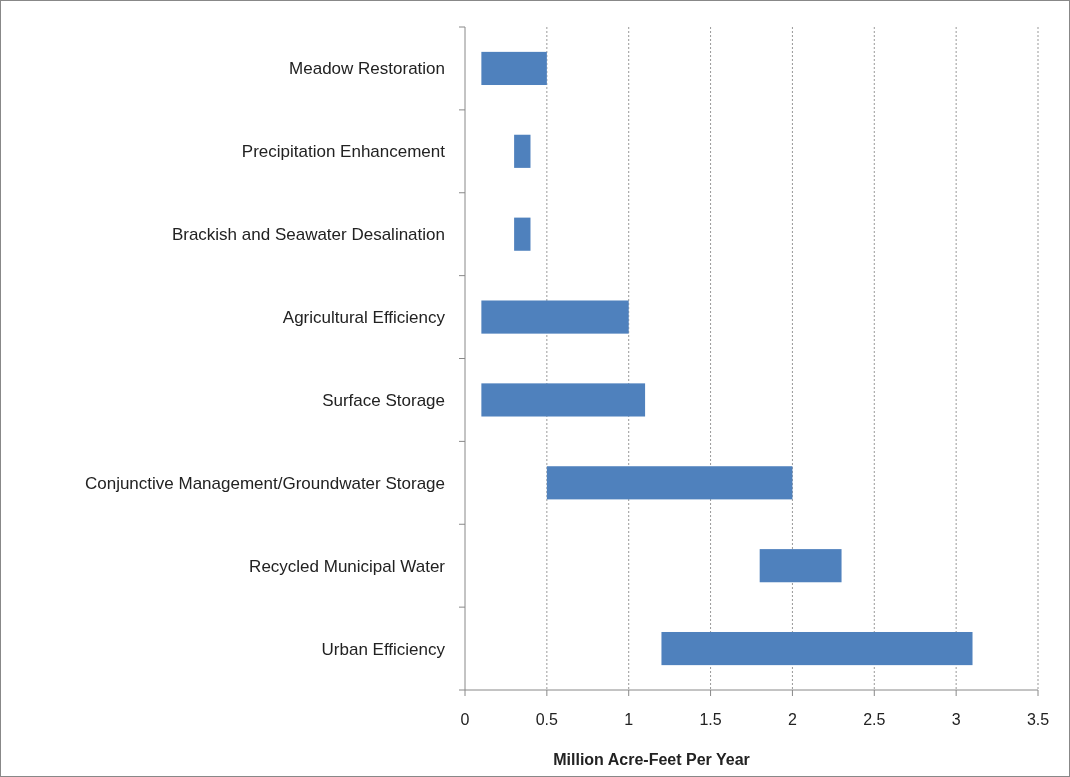 The image size is (1070, 777). I want to click on y-tick-label: Brackish and Seawater Desalination, so click(308, 235).